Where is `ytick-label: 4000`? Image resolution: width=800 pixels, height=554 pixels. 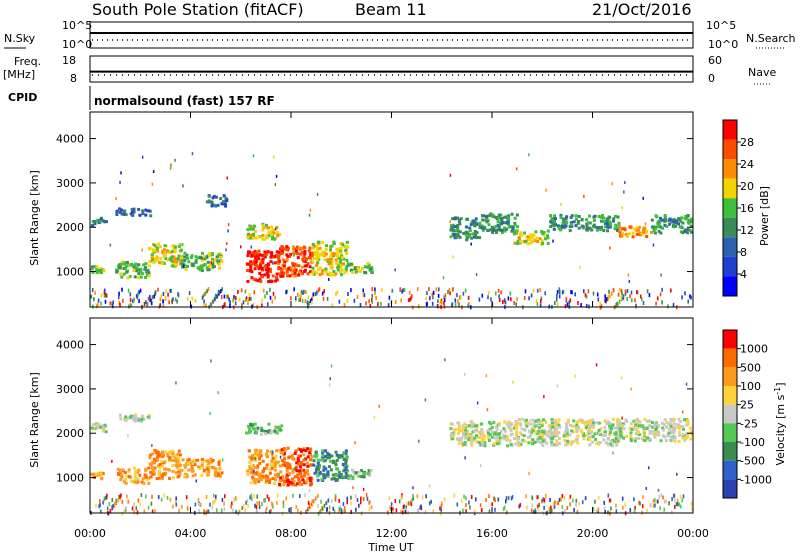 ytick-label: 4000 is located at coordinates (70, 345).